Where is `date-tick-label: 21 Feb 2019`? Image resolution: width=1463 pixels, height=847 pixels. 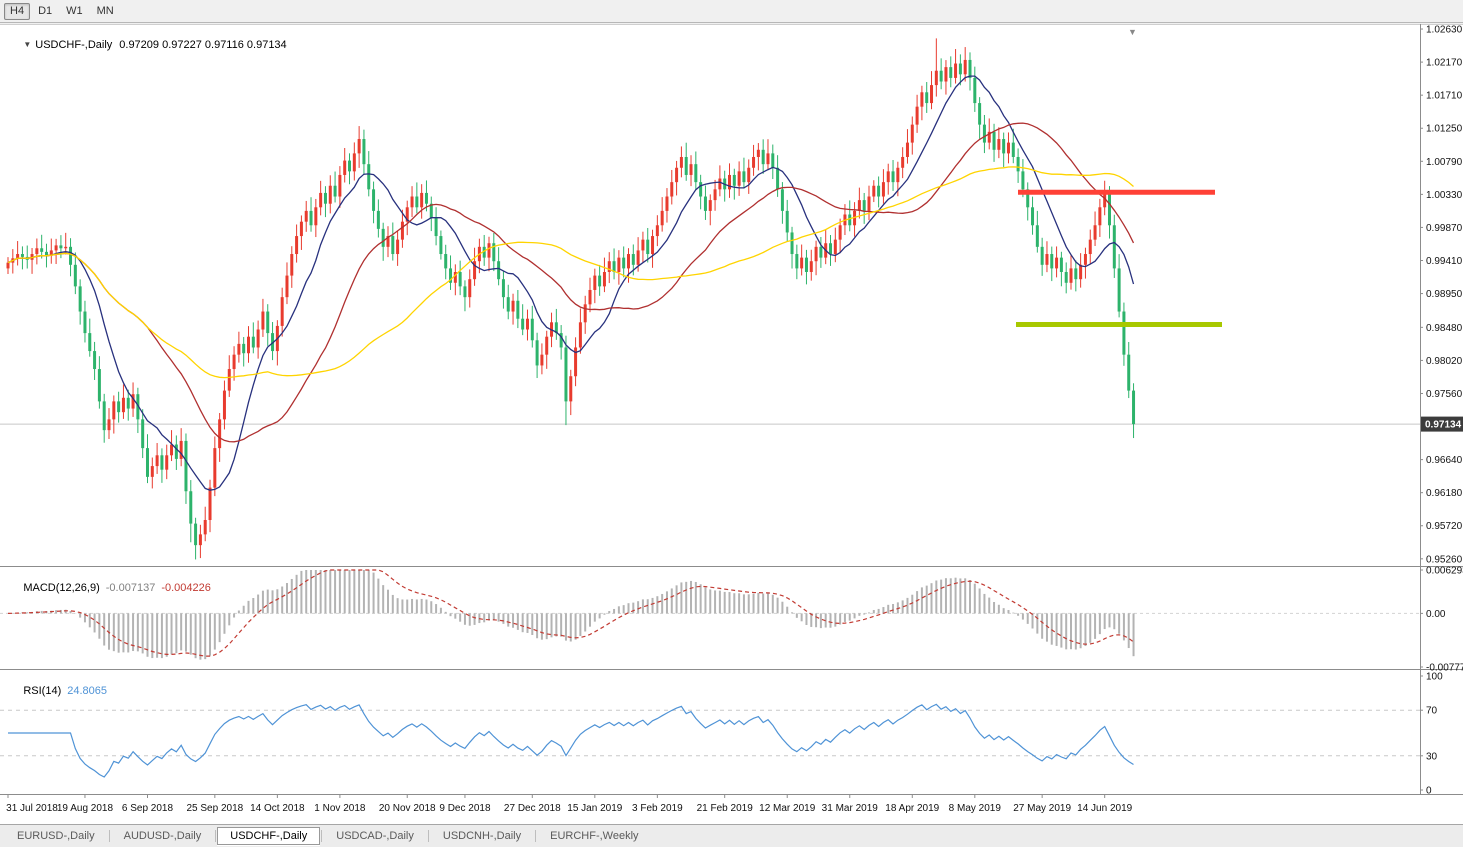 date-tick-label: 21 Feb 2019 is located at coordinates (725, 808).